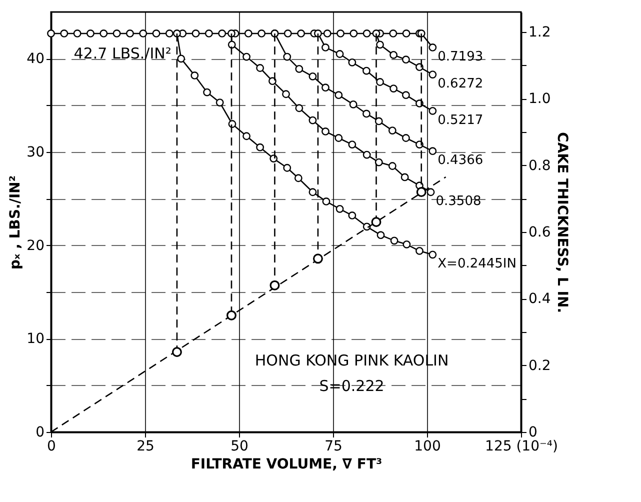 This screenshot has width=641, height=502. Describe the element at coordinates (461, 160) in the screenshot. I see `series-label: 0.4366` at that location.